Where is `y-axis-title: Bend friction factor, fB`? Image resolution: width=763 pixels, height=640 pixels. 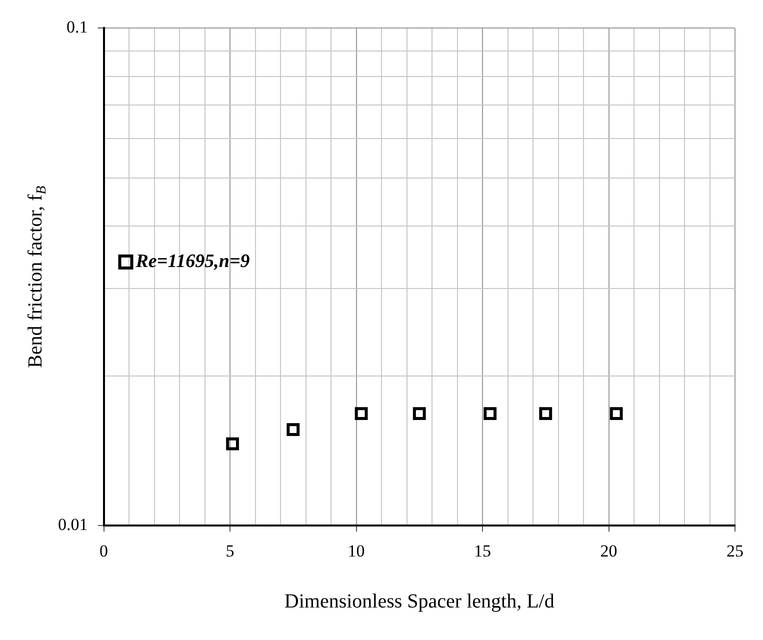
y-axis-title: Bend friction factor, fB is located at coordinates (37, 276).